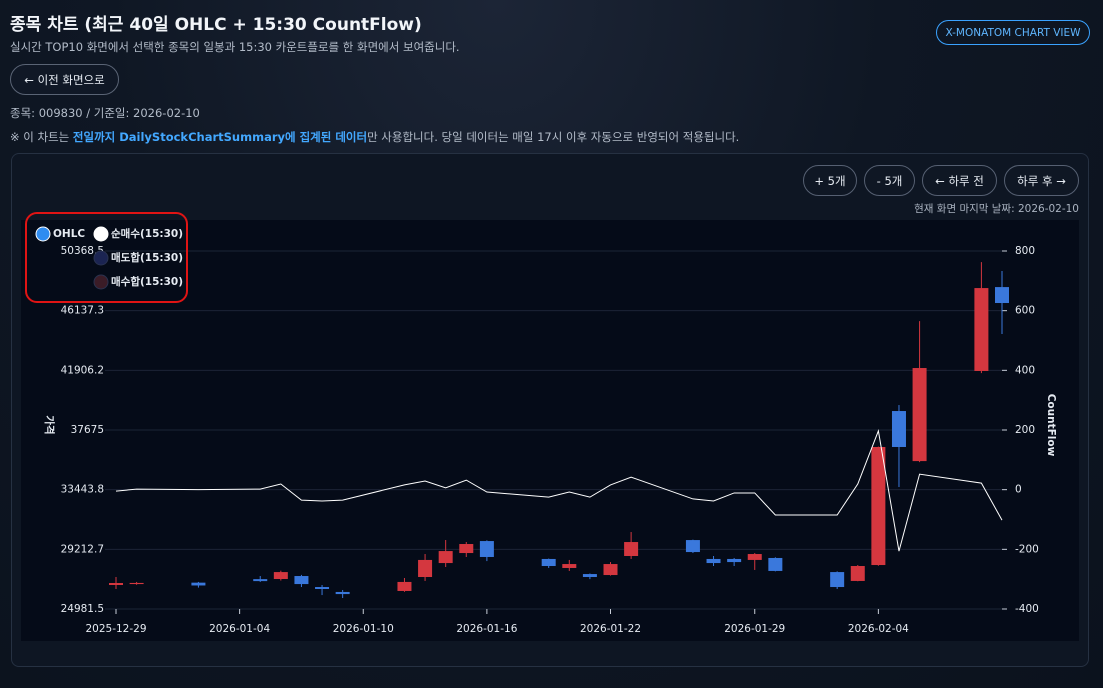 This screenshot has height=688, width=1103. Describe the element at coordinates (996, 209) in the screenshot. I see `last-date: 현재 화면 마지막 날짜: 2026-02-10` at that location.